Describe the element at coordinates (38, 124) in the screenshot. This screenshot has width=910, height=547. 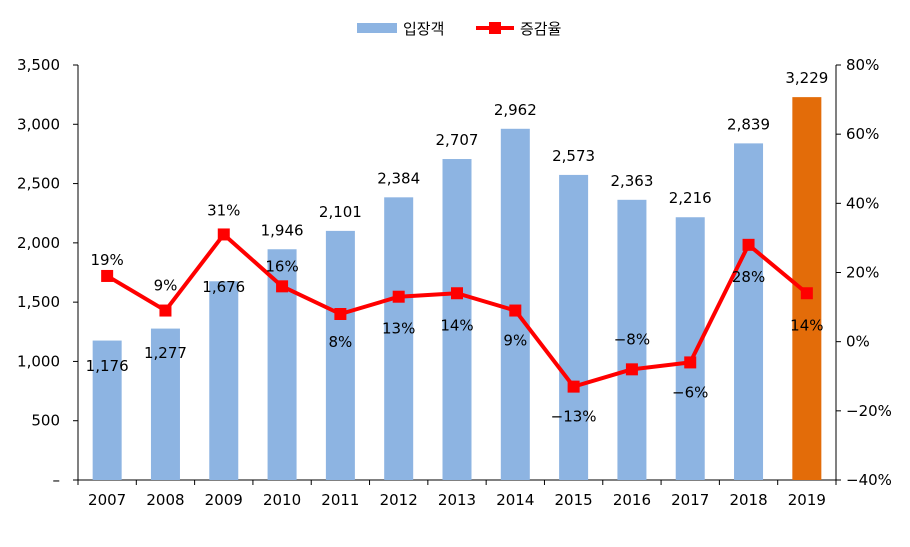
I see `left-tick-label: 3,000` at that location.